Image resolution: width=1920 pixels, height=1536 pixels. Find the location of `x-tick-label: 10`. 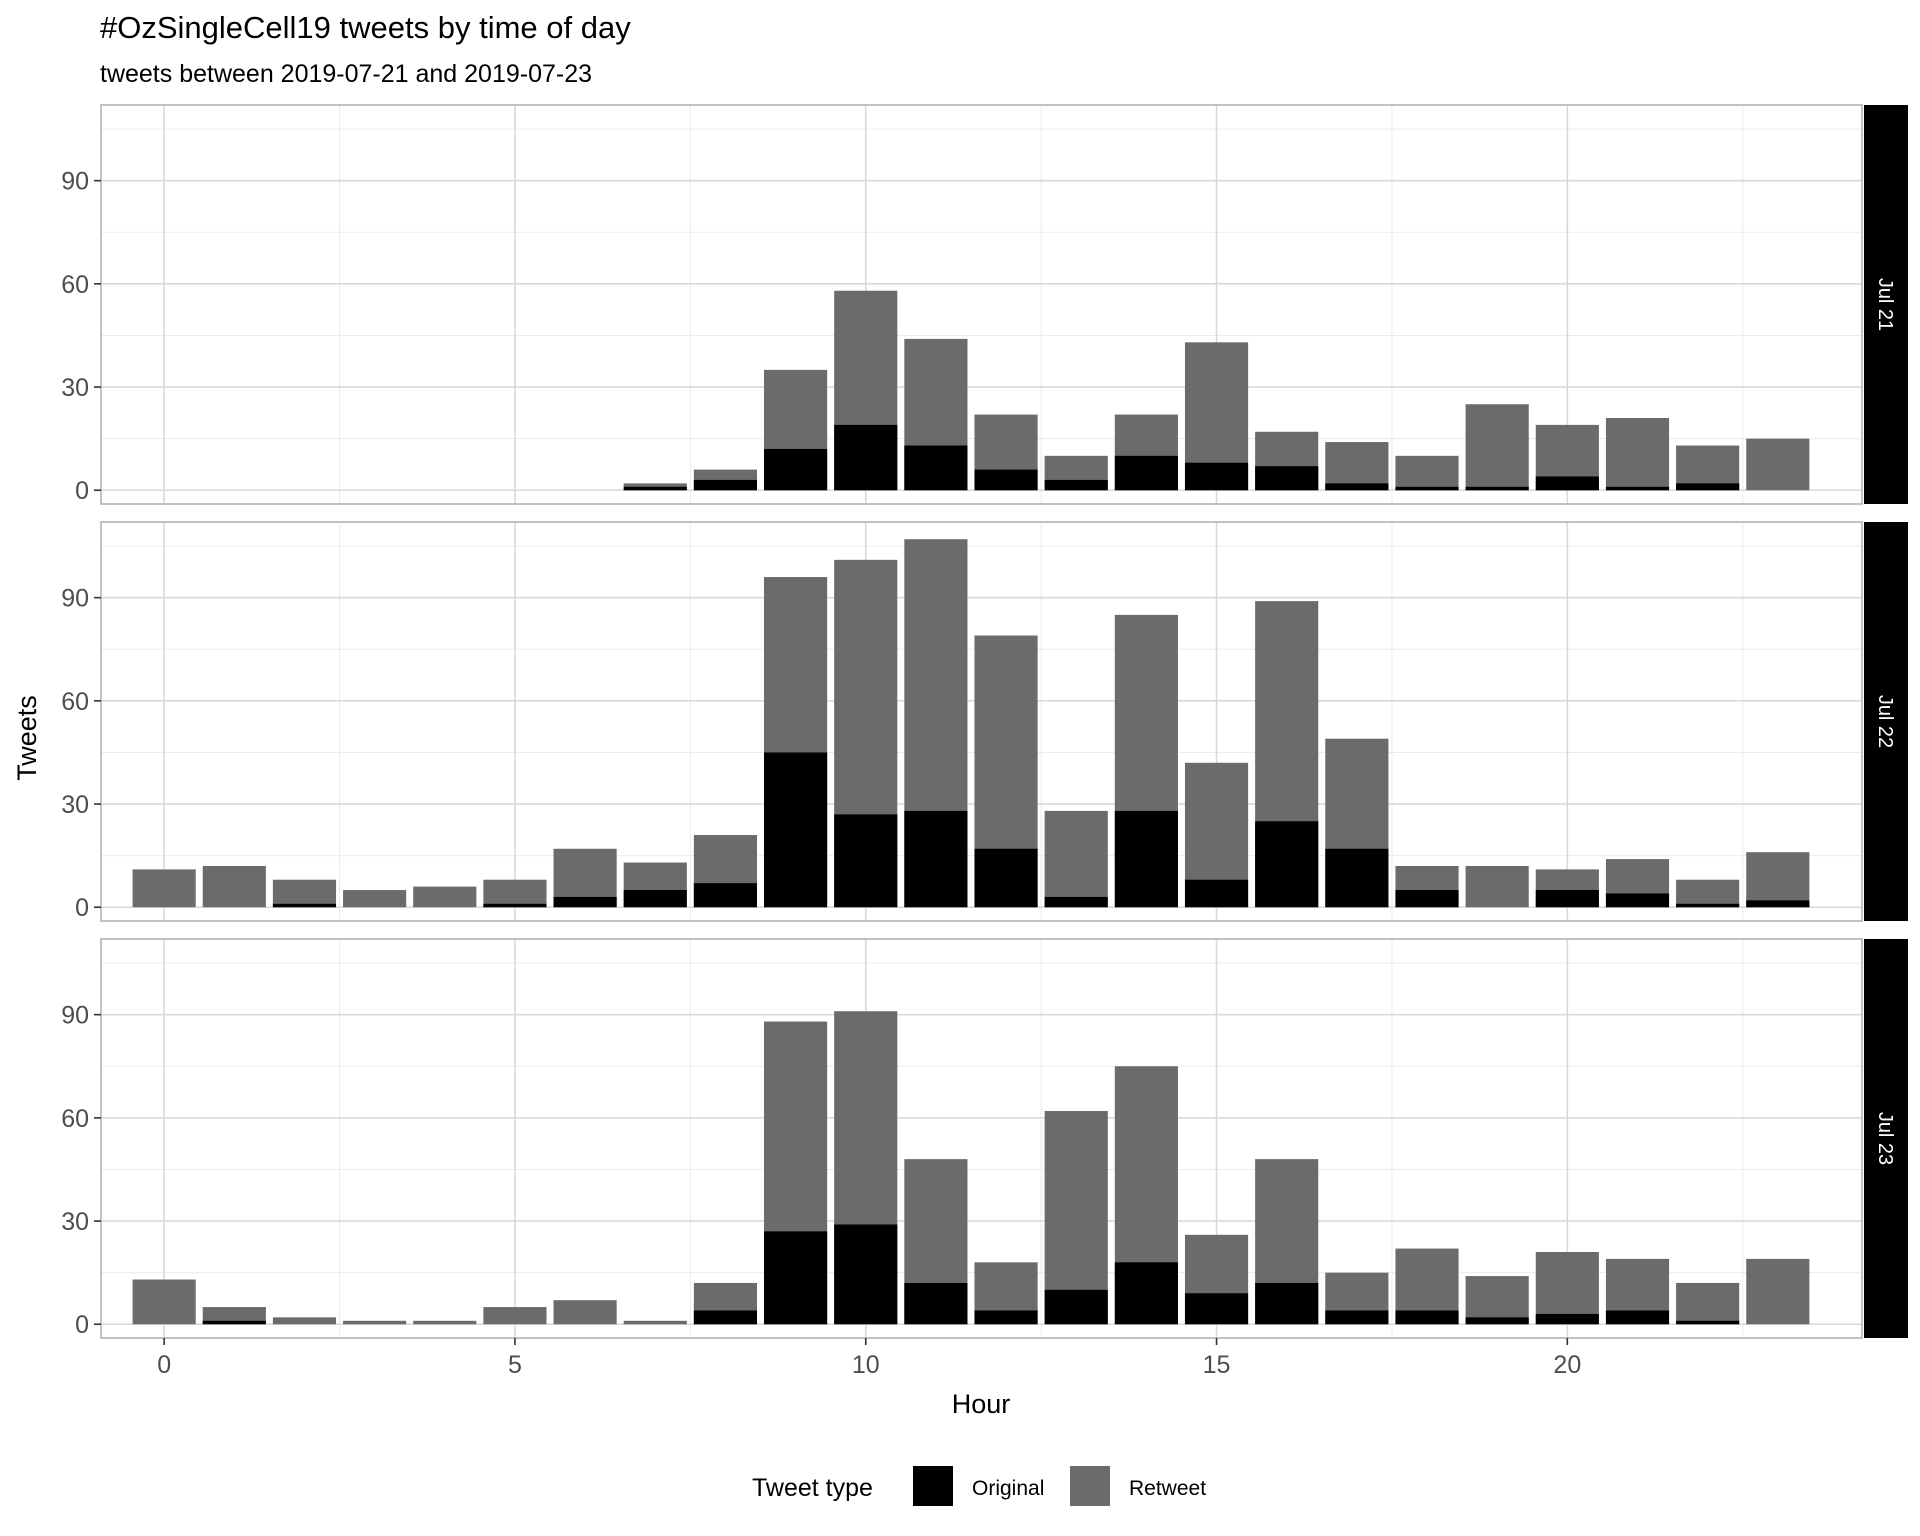

x-tick-label: 10 is located at coordinates (866, 1365).